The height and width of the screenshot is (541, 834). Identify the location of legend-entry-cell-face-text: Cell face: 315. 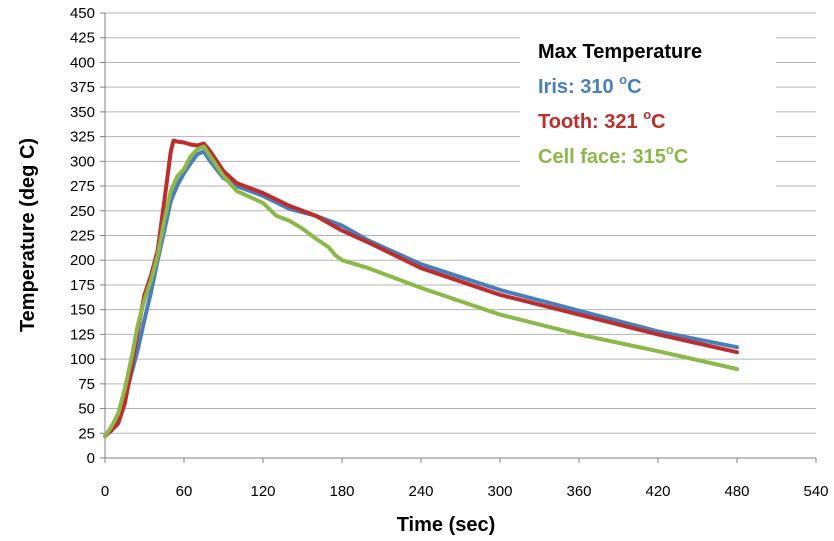
(602, 157).